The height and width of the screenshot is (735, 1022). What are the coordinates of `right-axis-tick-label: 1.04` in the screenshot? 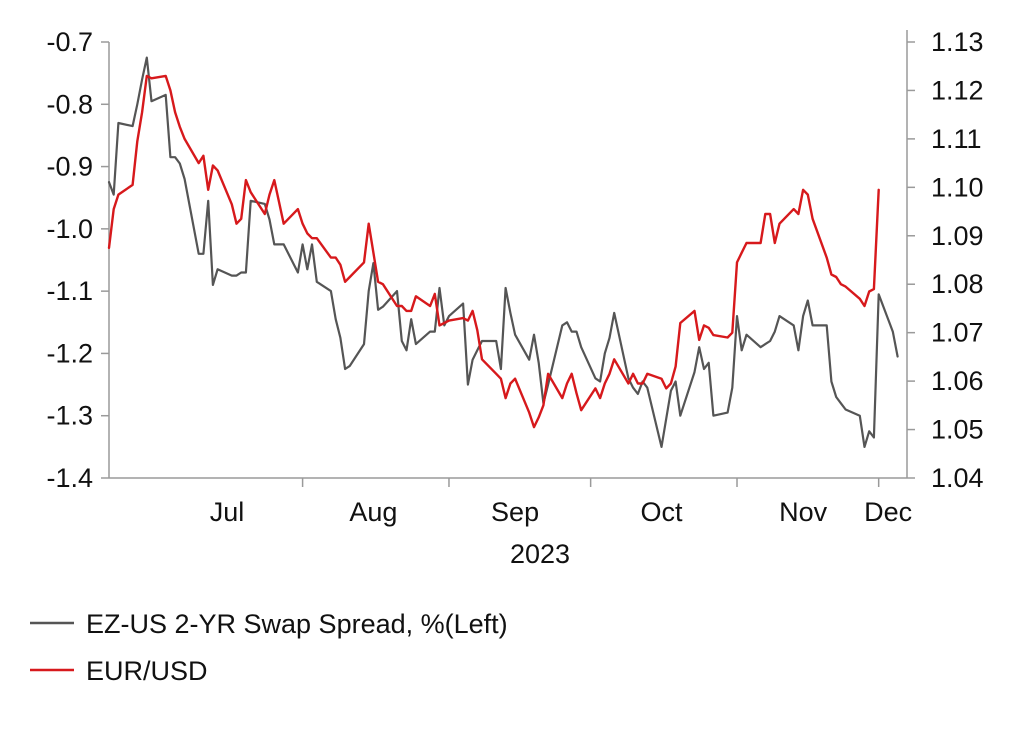 It's located at (957, 478).